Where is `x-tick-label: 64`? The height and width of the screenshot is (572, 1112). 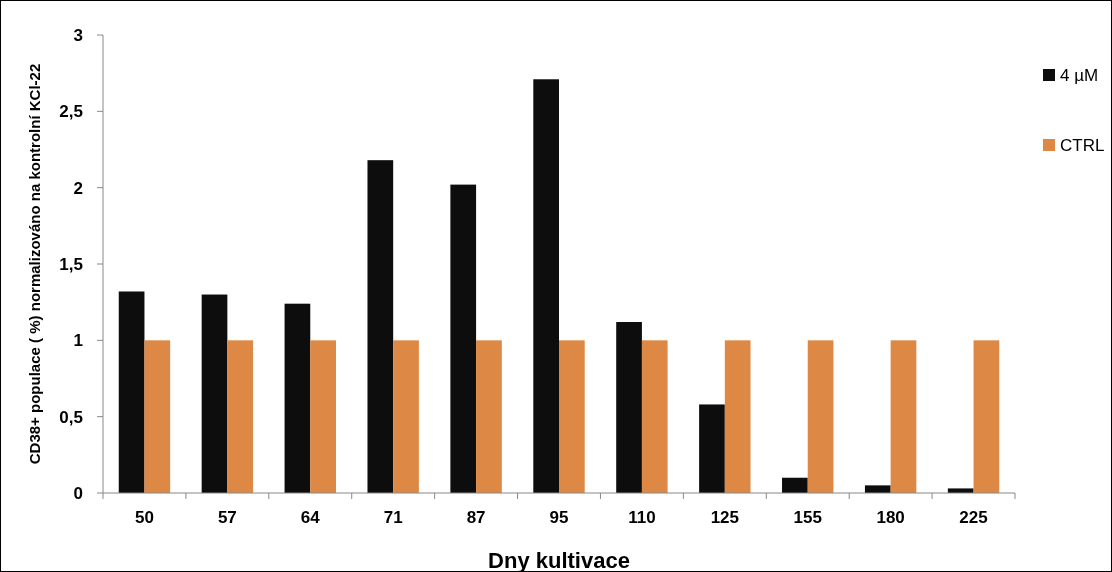
x-tick-label: 64 is located at coordinates (310, 517).